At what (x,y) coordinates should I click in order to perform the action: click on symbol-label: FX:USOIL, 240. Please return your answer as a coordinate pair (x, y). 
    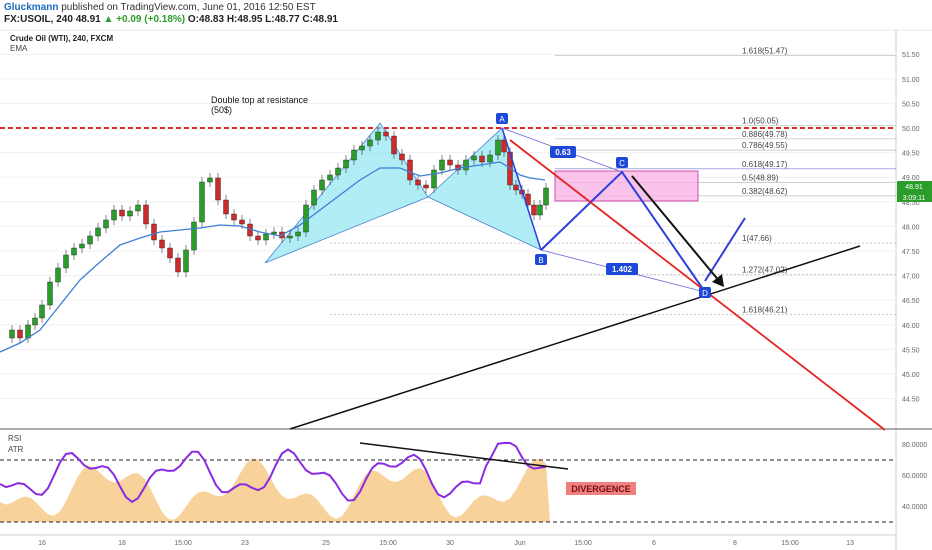
    Looking at the image, I should click on (38, 19).